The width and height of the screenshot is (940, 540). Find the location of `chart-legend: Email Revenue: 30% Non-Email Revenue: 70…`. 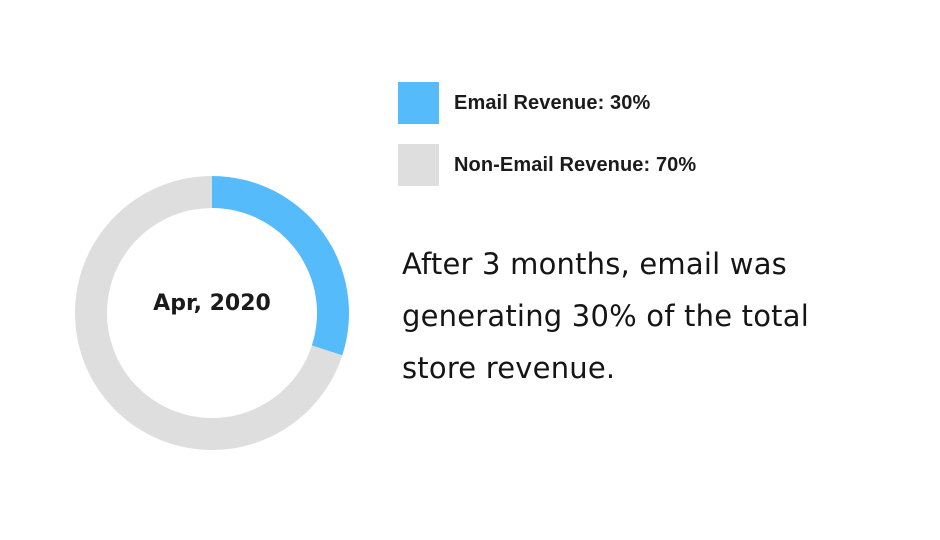

chart-legend: Email Revenue: 30% Non-Email Revenue: 70… is located at coordinates (547, 144).